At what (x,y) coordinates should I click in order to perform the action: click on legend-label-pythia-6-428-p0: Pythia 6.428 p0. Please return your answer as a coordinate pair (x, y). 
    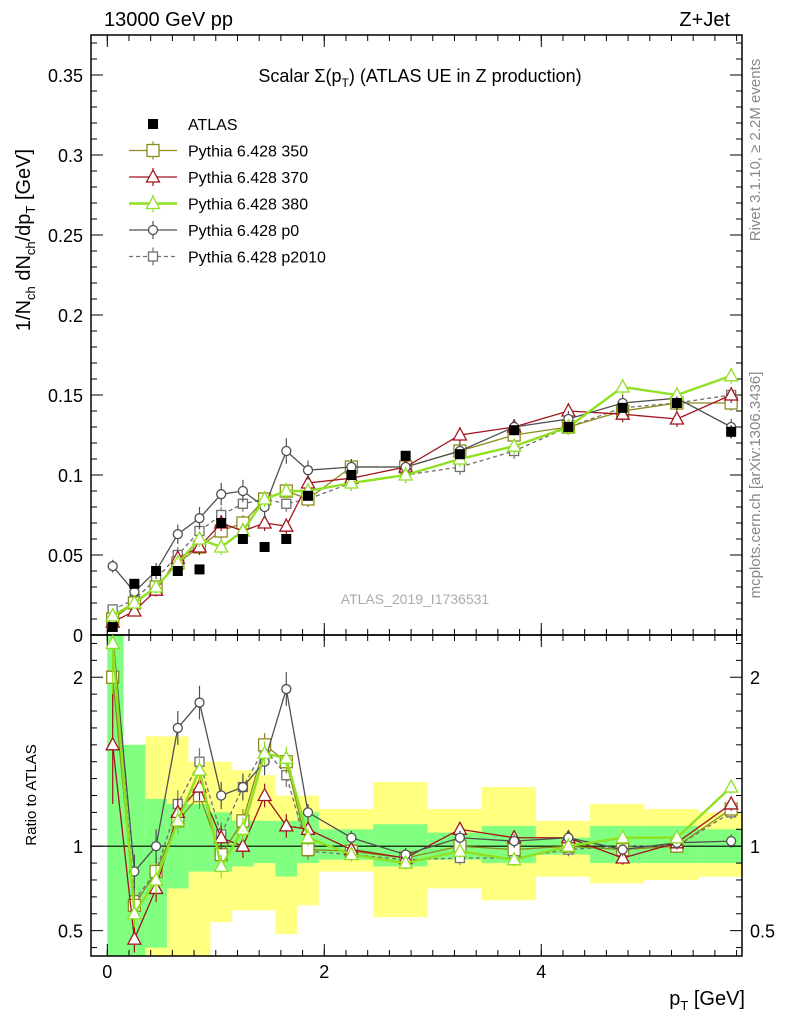
    Looking at the image, I should click on (243, 231).